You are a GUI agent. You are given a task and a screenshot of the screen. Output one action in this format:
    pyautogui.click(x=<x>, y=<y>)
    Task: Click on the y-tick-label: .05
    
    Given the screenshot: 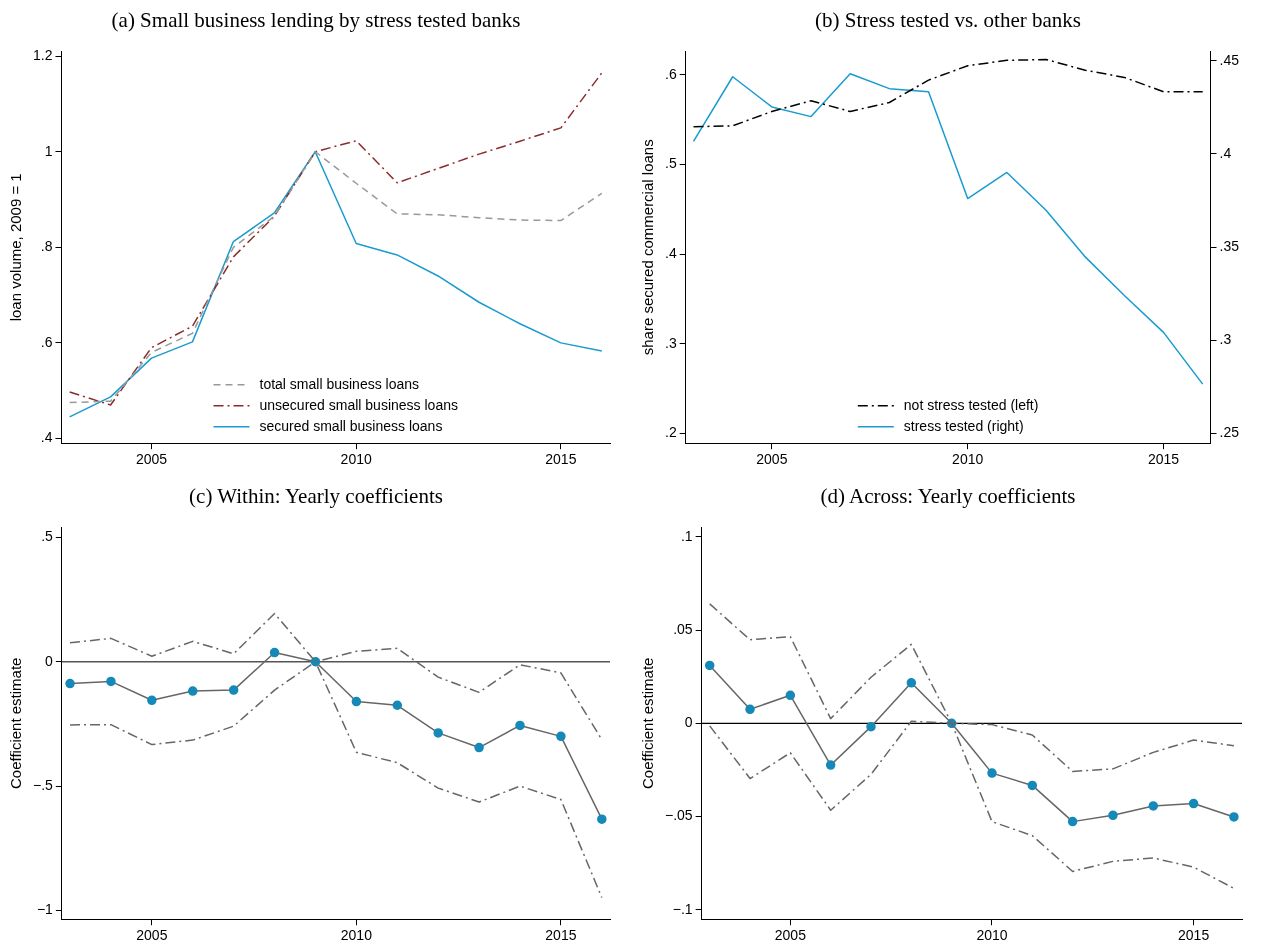 What is the action you would take?
    pyautogui.click(x=683, y=628)
    